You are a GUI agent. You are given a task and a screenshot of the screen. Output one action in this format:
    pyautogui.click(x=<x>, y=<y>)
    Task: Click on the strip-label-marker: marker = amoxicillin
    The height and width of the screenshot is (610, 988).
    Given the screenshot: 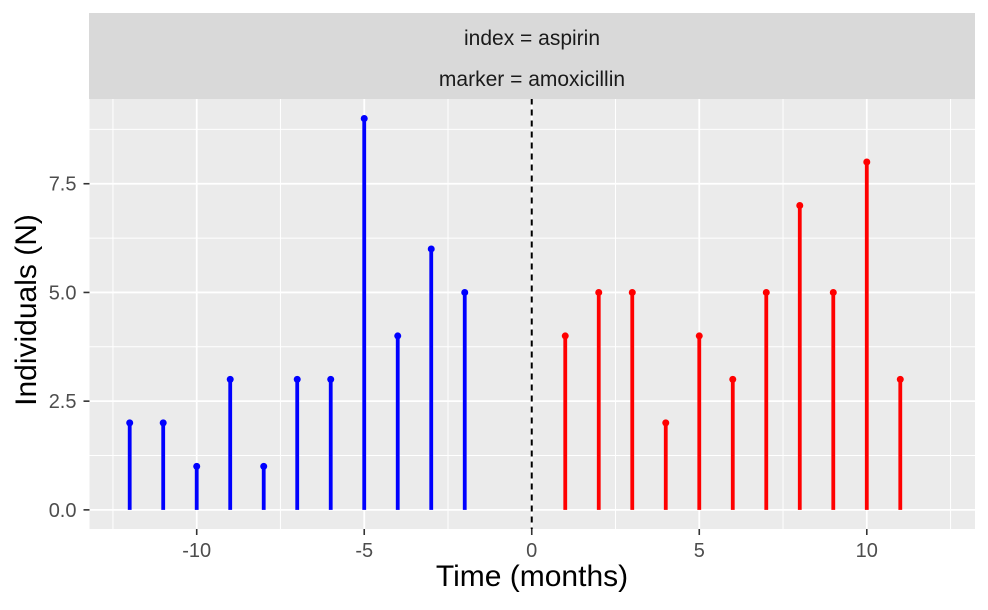 What is the action you would take?
    pyautogui.click(x=532, y=79)
    